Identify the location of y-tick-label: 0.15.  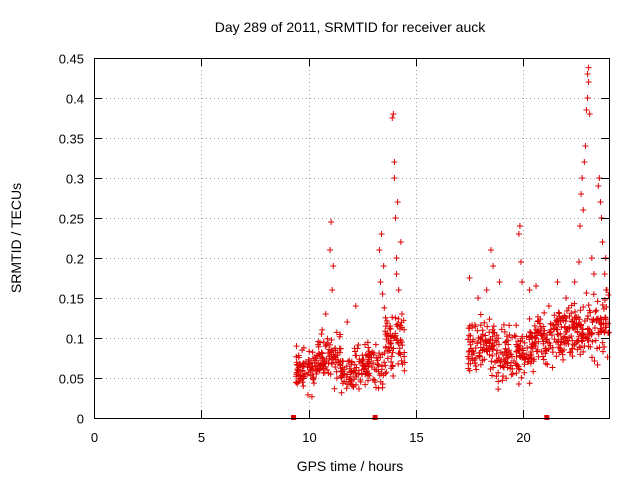
(71, 299).